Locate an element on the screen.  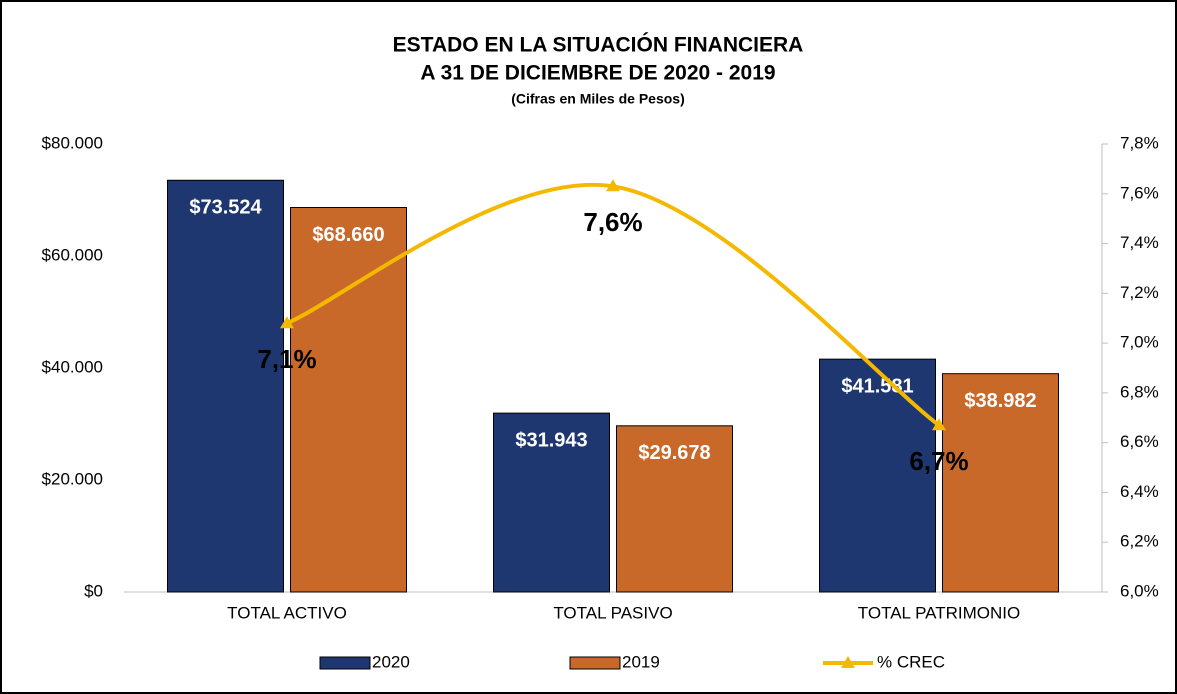
y2-tick-label: 7,0% is located at coordinates (1139, 342).